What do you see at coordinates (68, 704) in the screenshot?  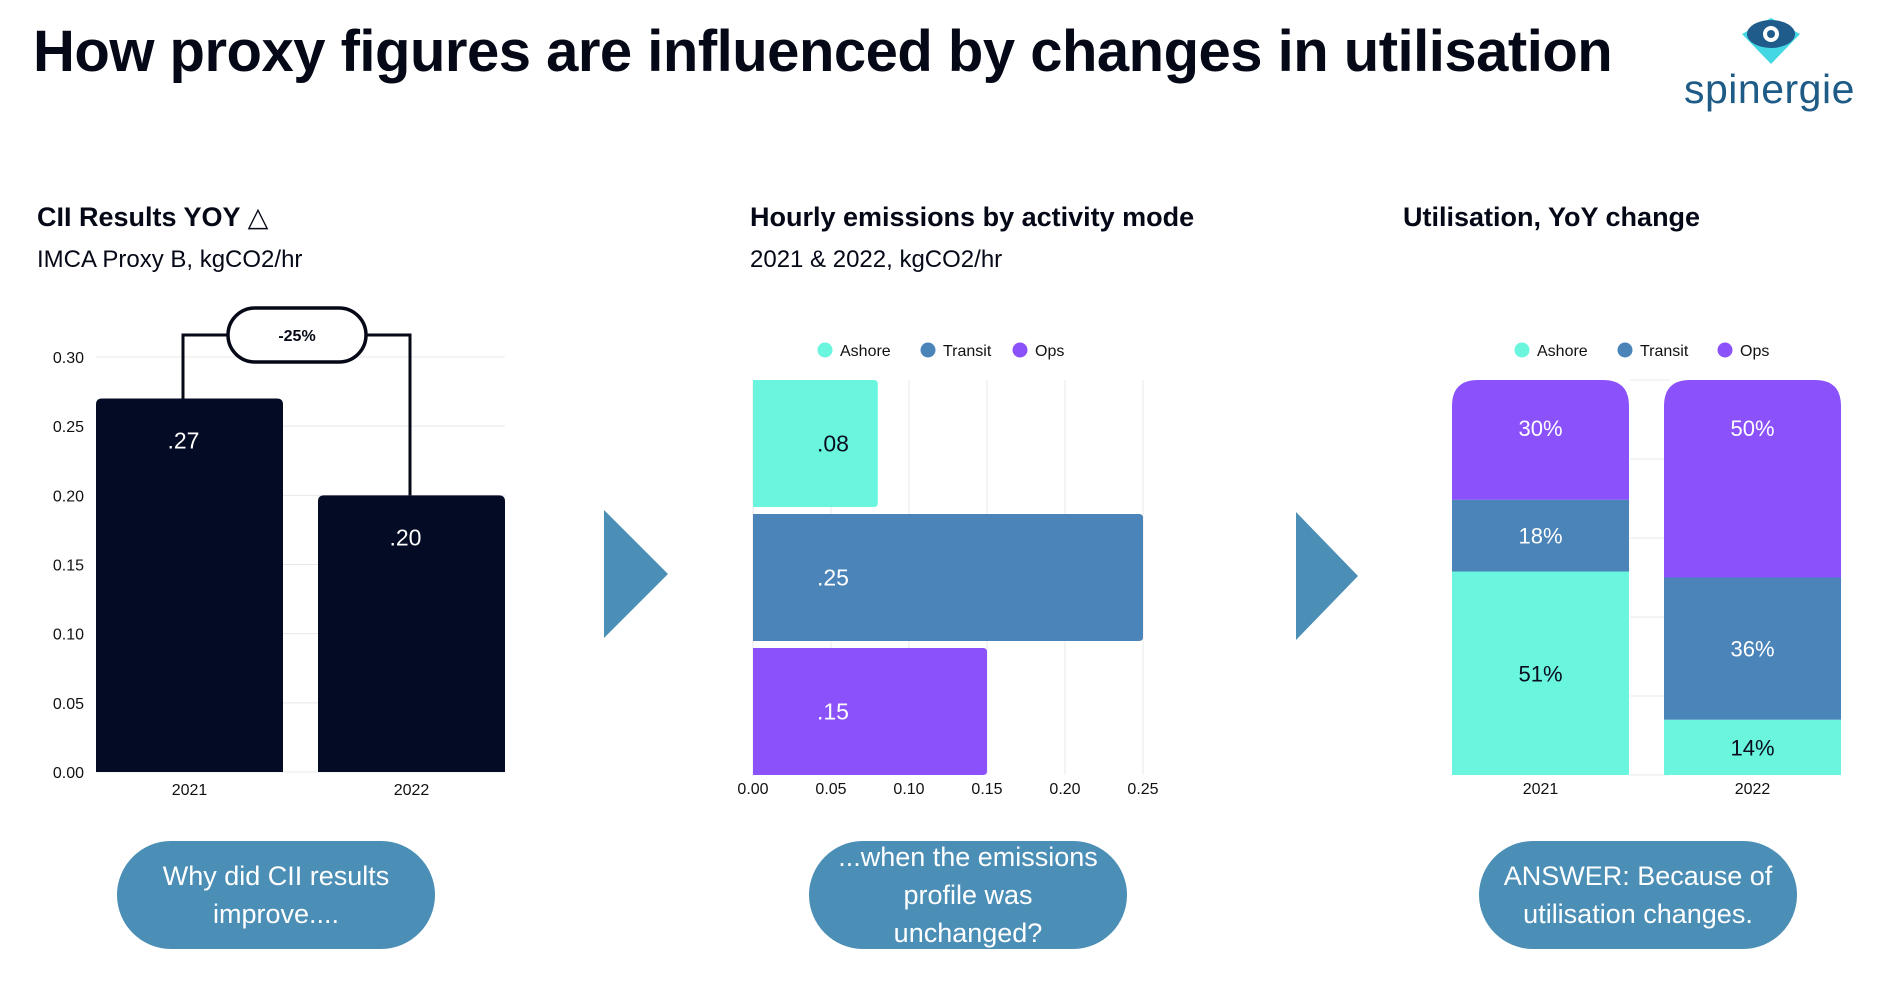 I see `y-tick-label: 0.05` at bounding box center [68, 704].